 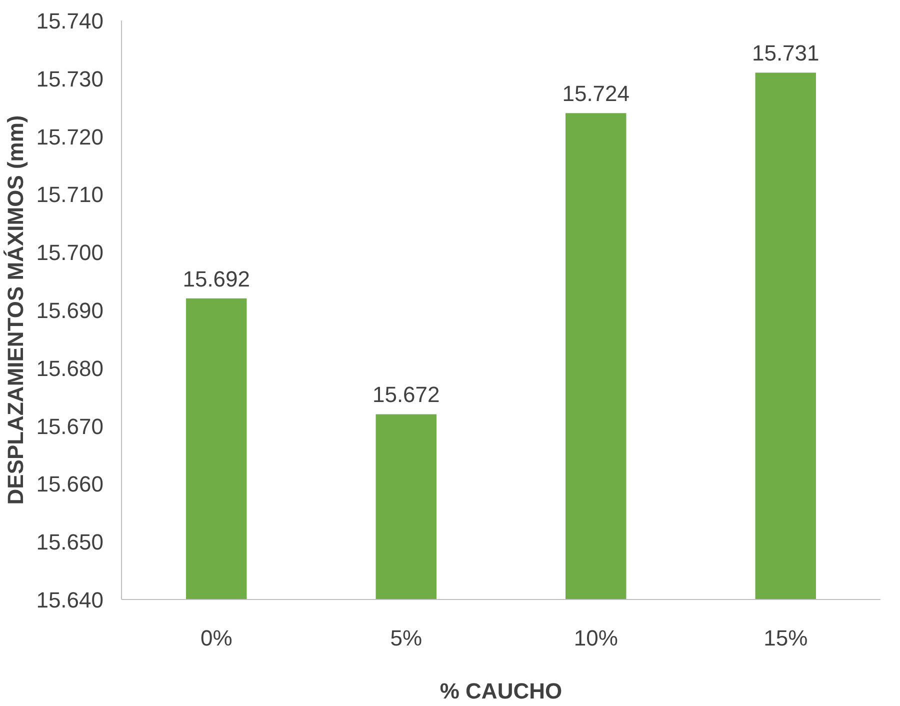 What do you see at coordinates (70, 542) in the screenshot?
I see `y-tick-label: 15.650` at bounding box center [70, 542].